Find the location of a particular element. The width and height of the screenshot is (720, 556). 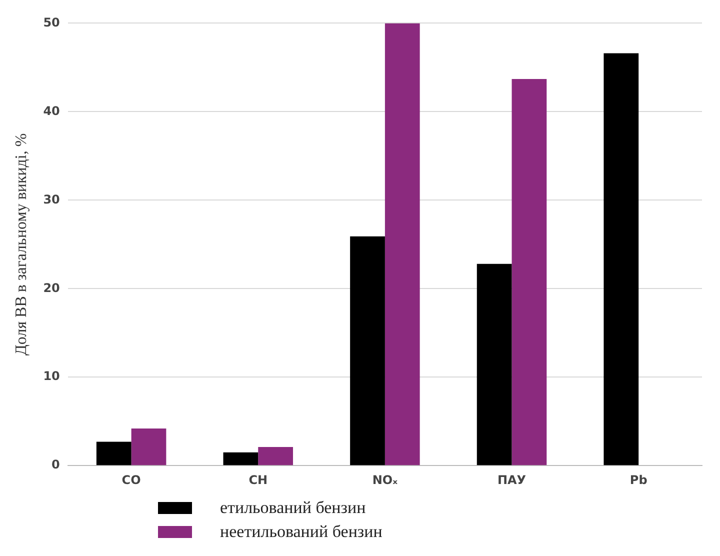

y-tick-label: 40 is located at coordinates (51, 111).